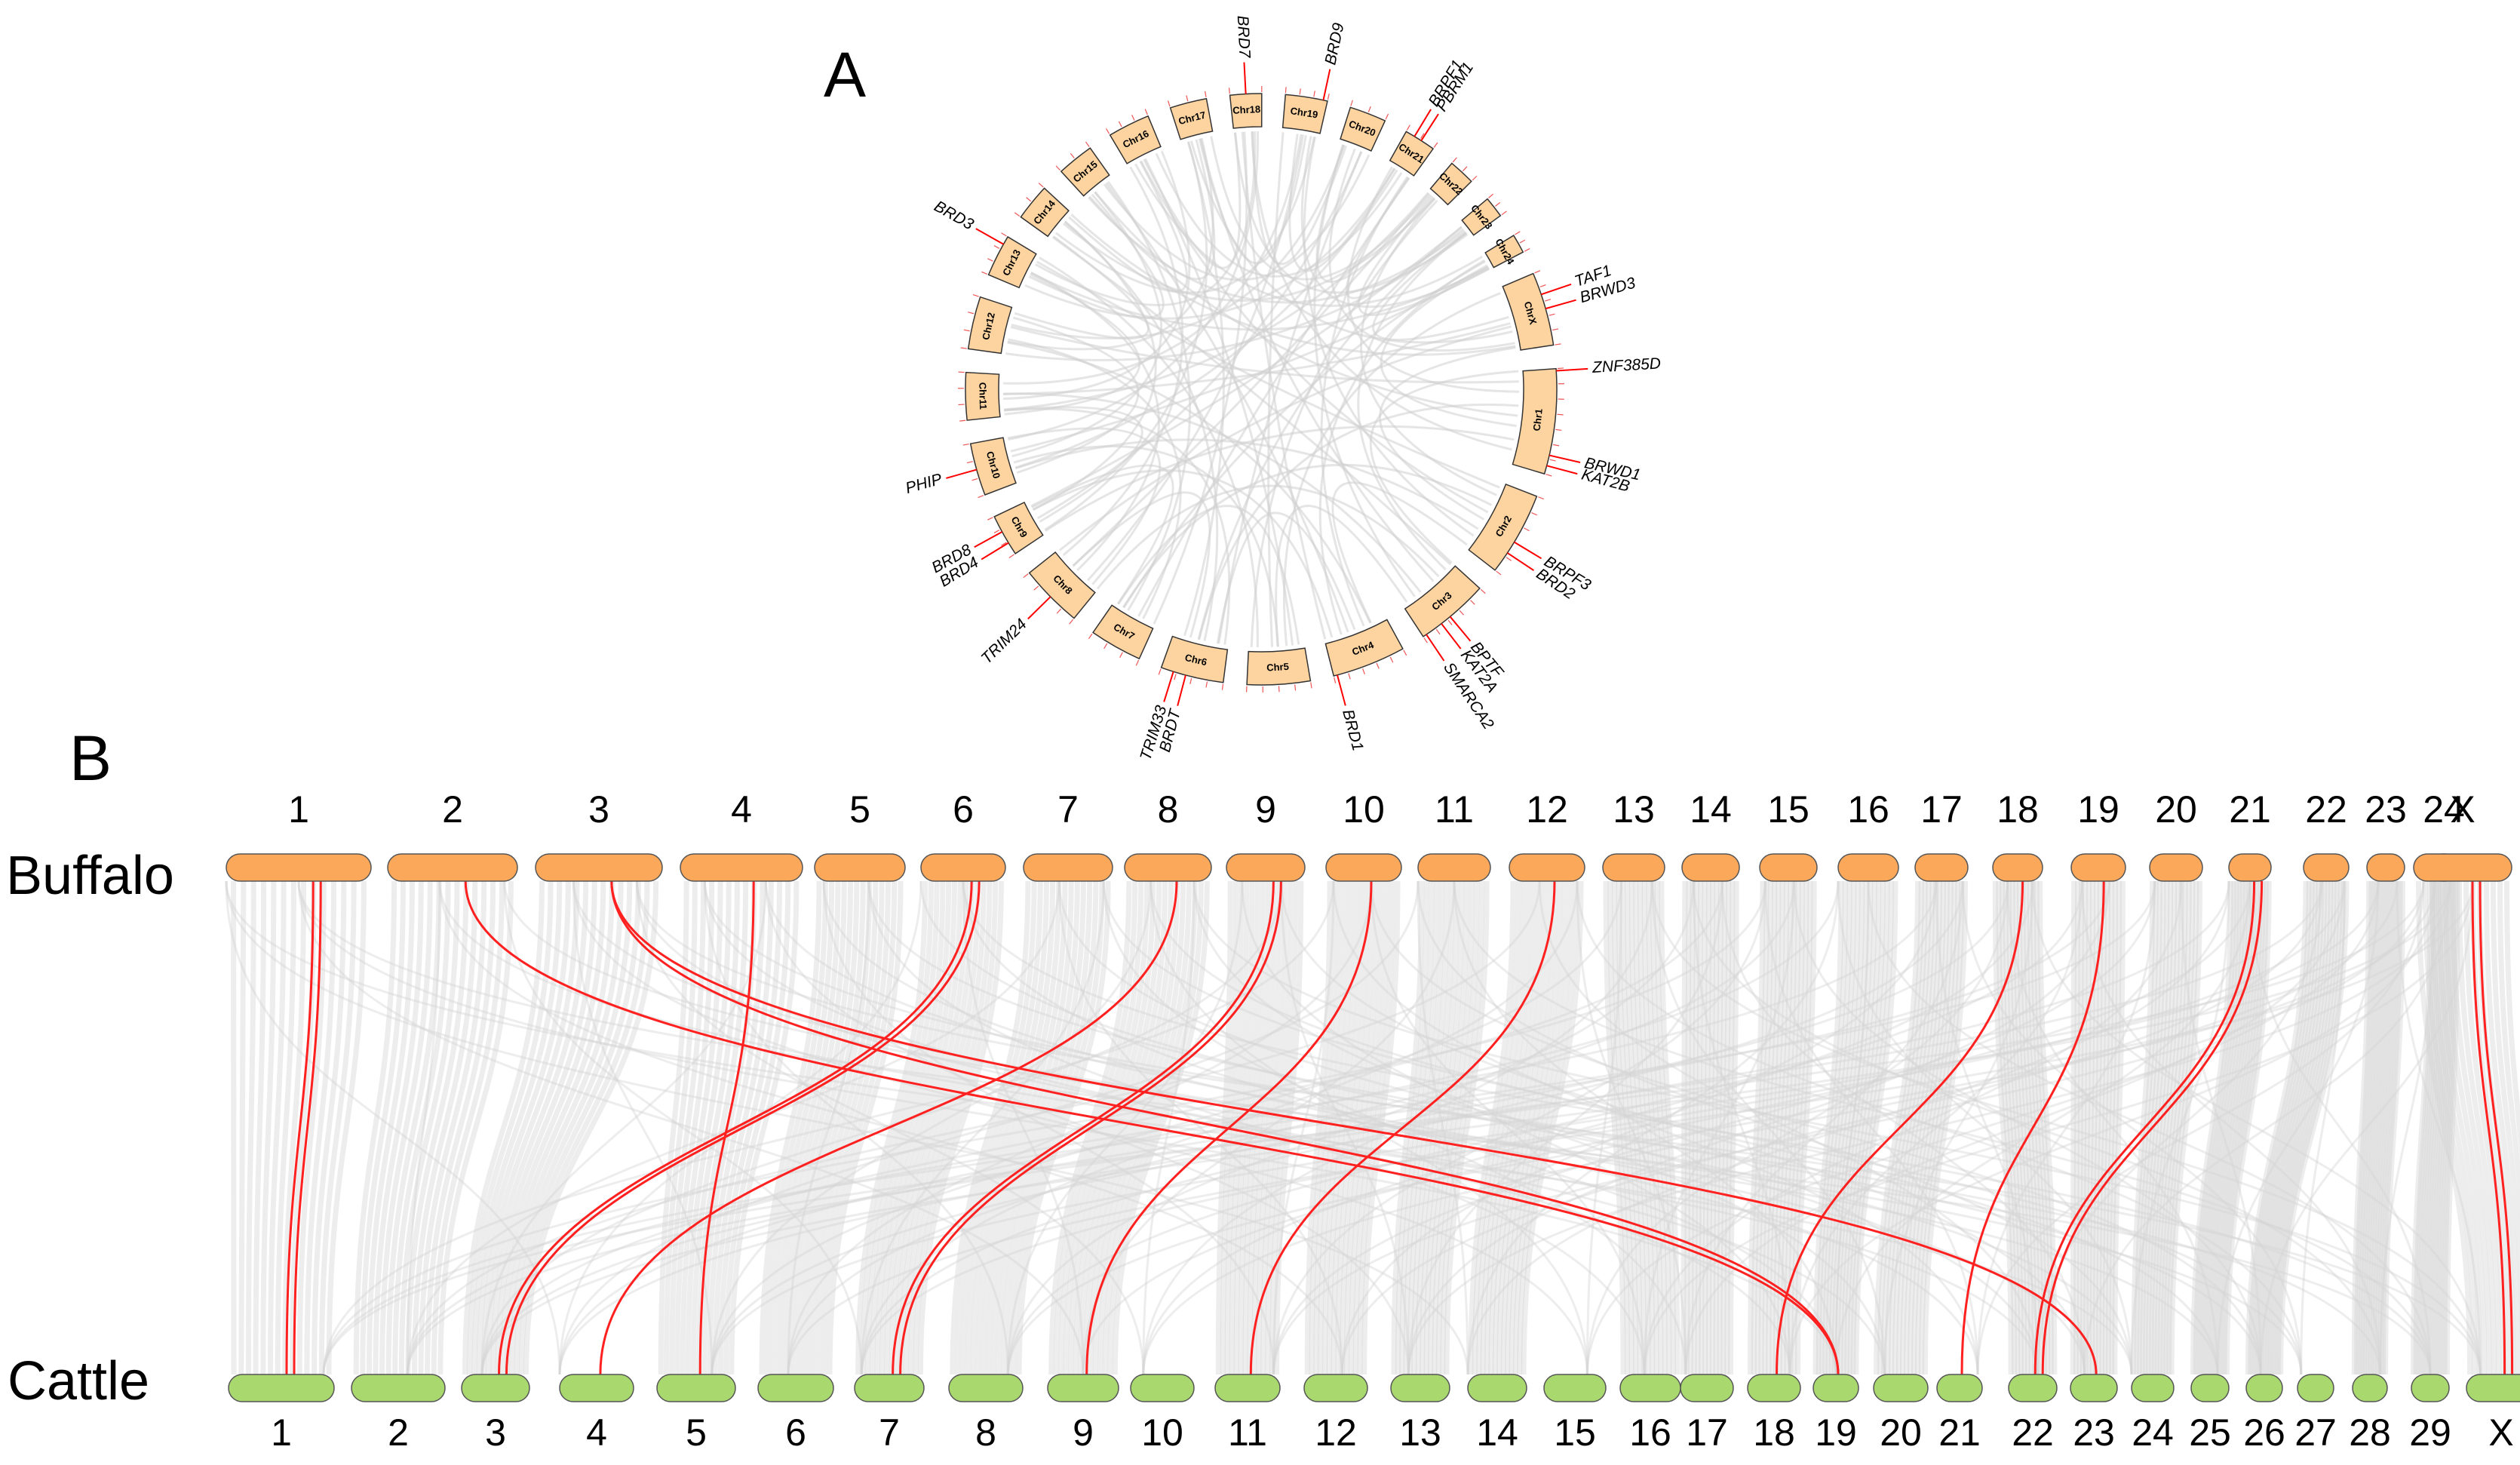 The width and height of the screenshot is (2520, 1465). I want to click on circos-chromosome-chr8, so click(1062, 585).